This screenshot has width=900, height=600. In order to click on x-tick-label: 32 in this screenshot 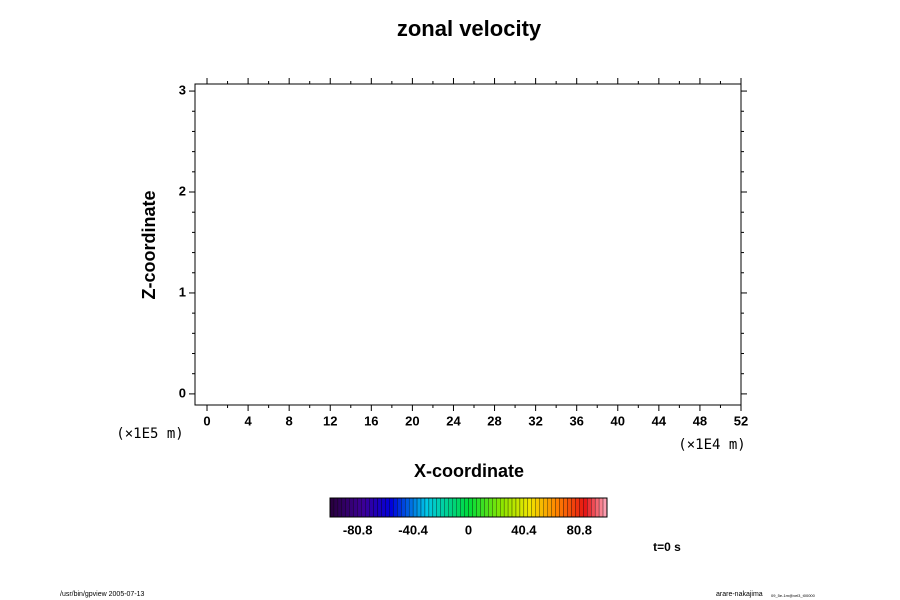, I will do `click(535, 420)`.